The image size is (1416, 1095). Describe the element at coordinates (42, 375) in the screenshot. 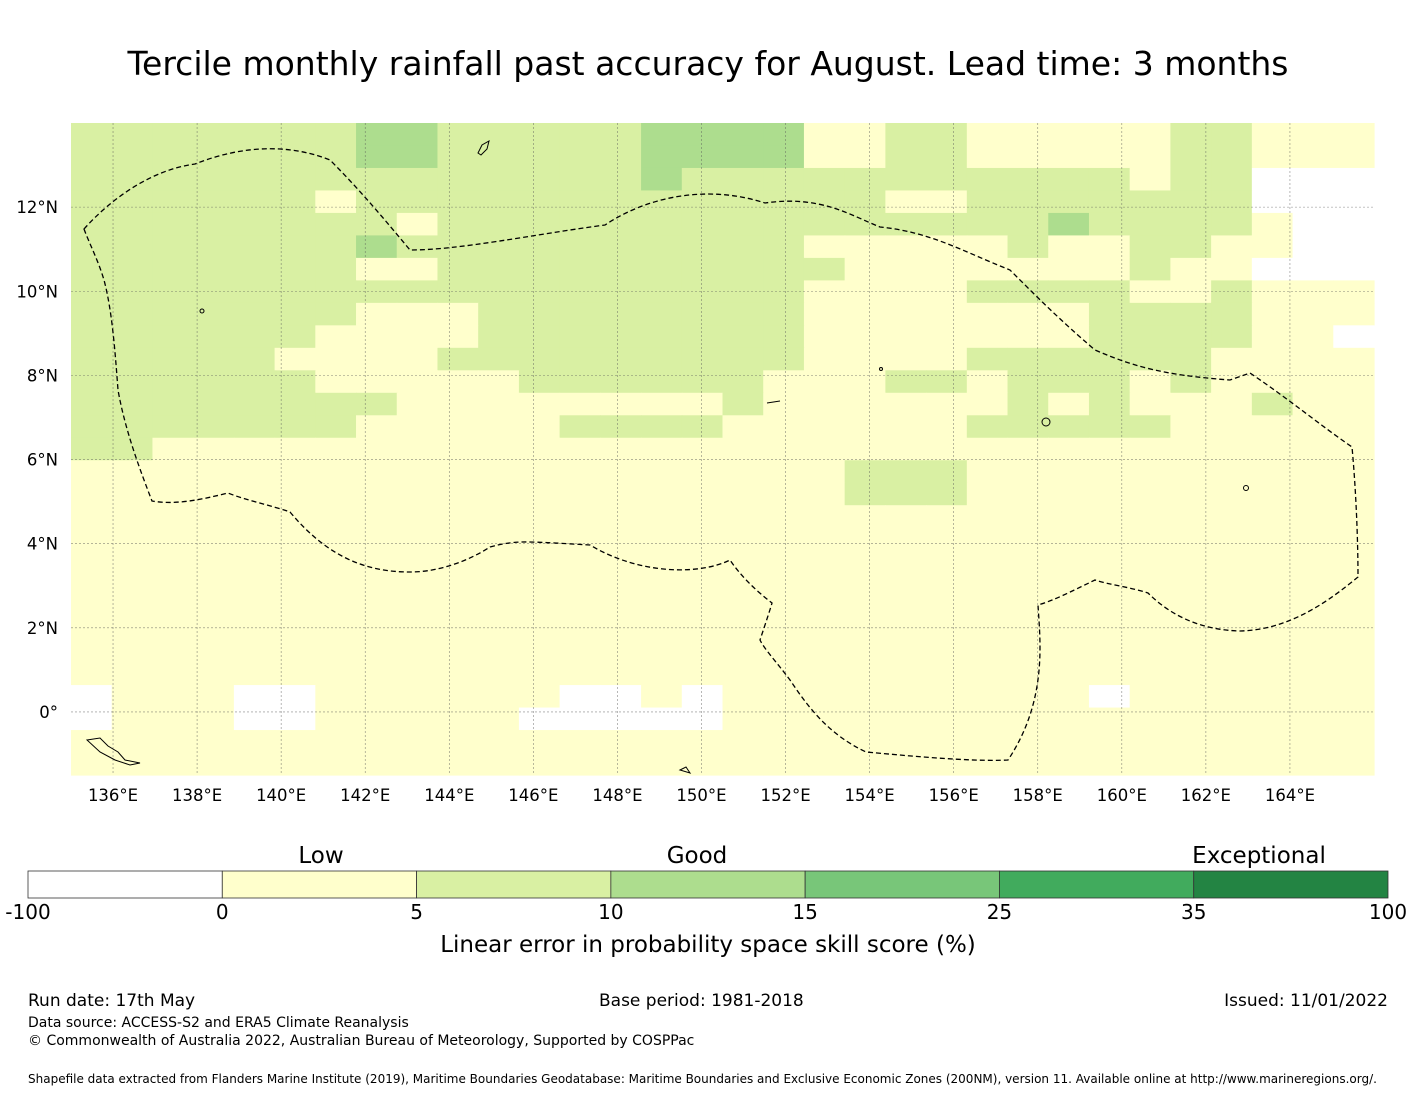

I see `latitude-tick-label: 8°N` at that location.